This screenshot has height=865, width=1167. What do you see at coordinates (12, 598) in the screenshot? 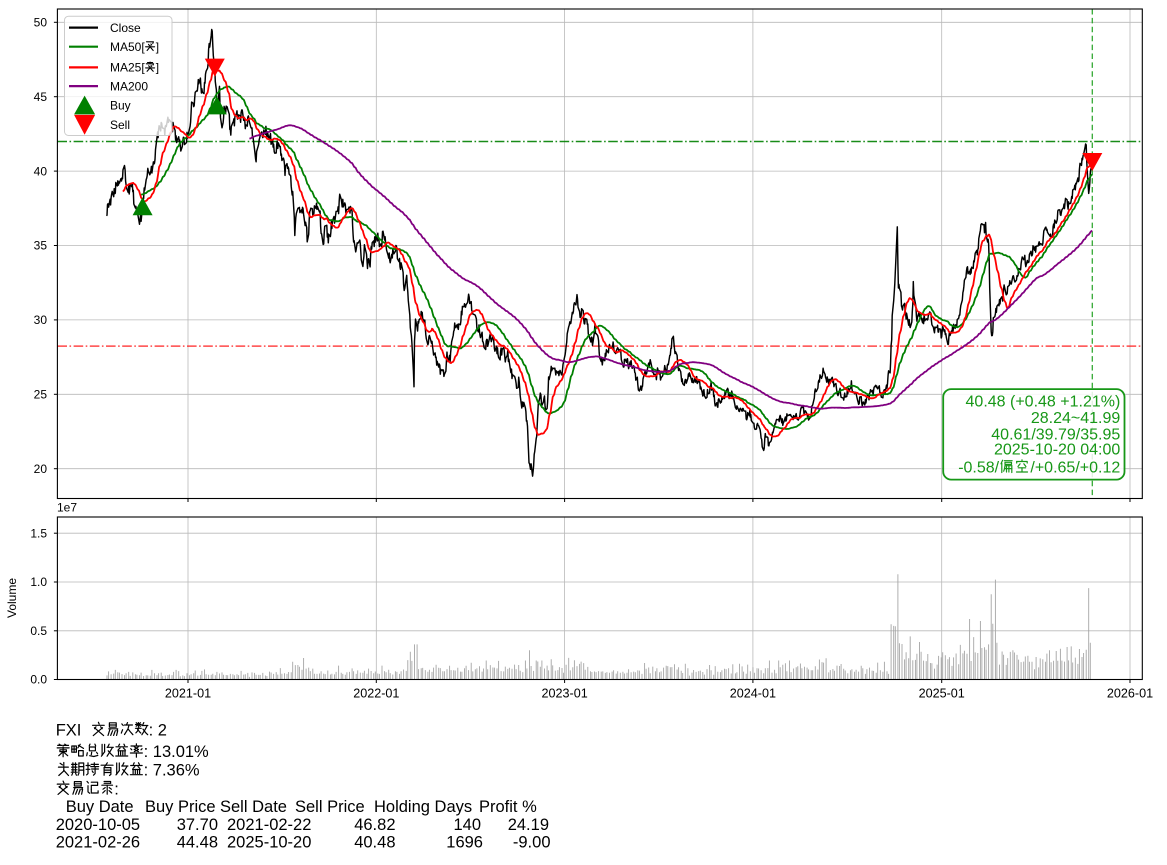
I see `svg-text: Volume` at bounding box center [12, 598].